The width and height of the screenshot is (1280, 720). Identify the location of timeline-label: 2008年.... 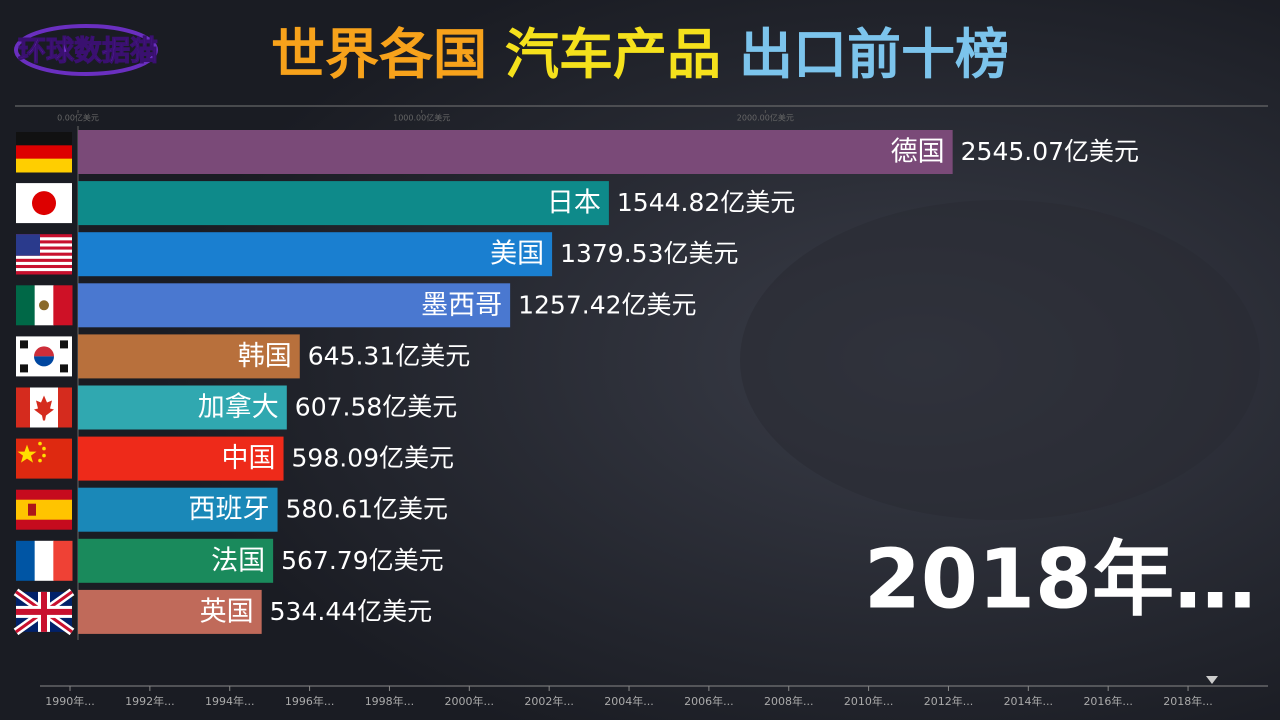
(788, 701).